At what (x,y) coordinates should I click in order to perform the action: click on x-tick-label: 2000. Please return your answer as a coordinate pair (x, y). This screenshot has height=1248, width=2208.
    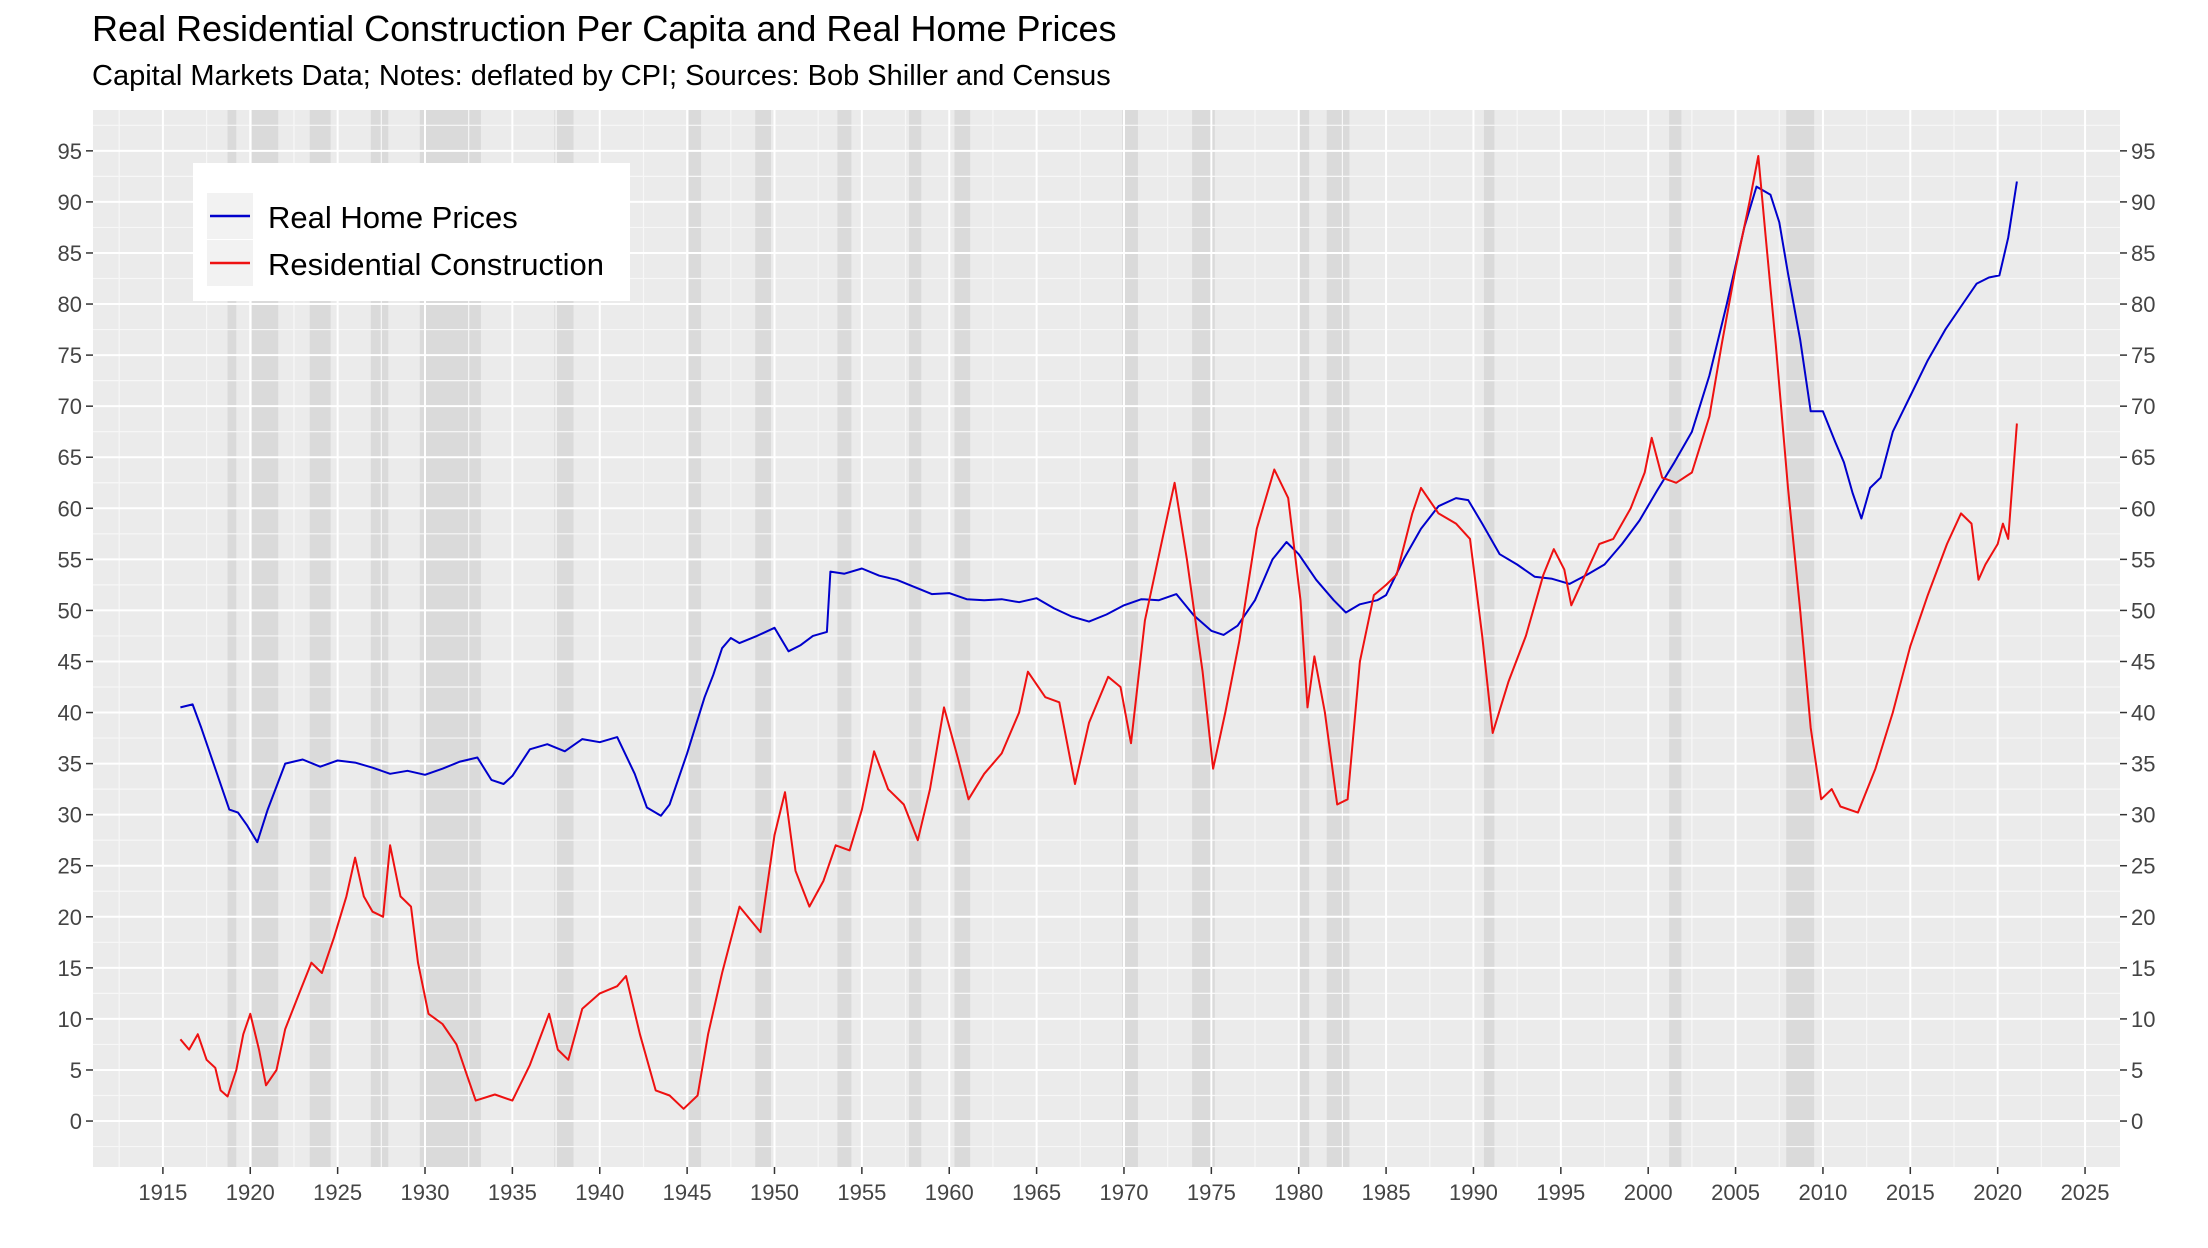
    Looking at the image, I should click on (1648, 1192).